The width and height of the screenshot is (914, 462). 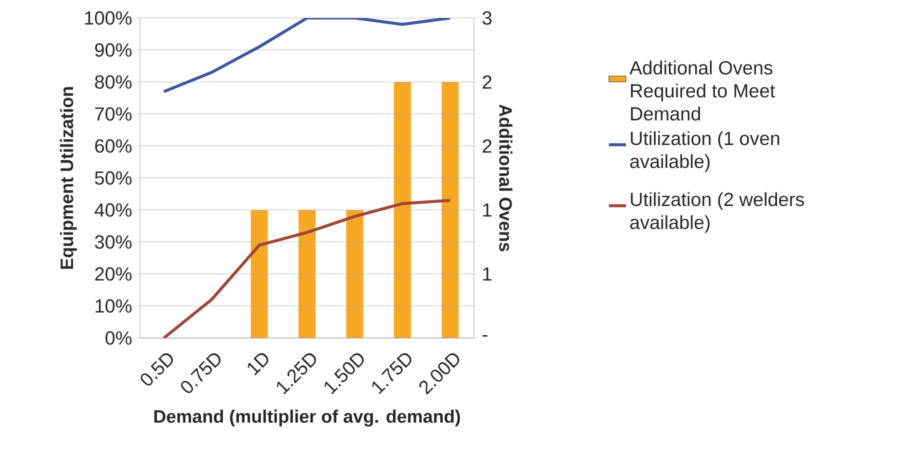 What do you see at coordinates (705, 151) in the screenshot?
I see `legend-label: Utilization (1 oven available)` at bounding box center [705, 151].